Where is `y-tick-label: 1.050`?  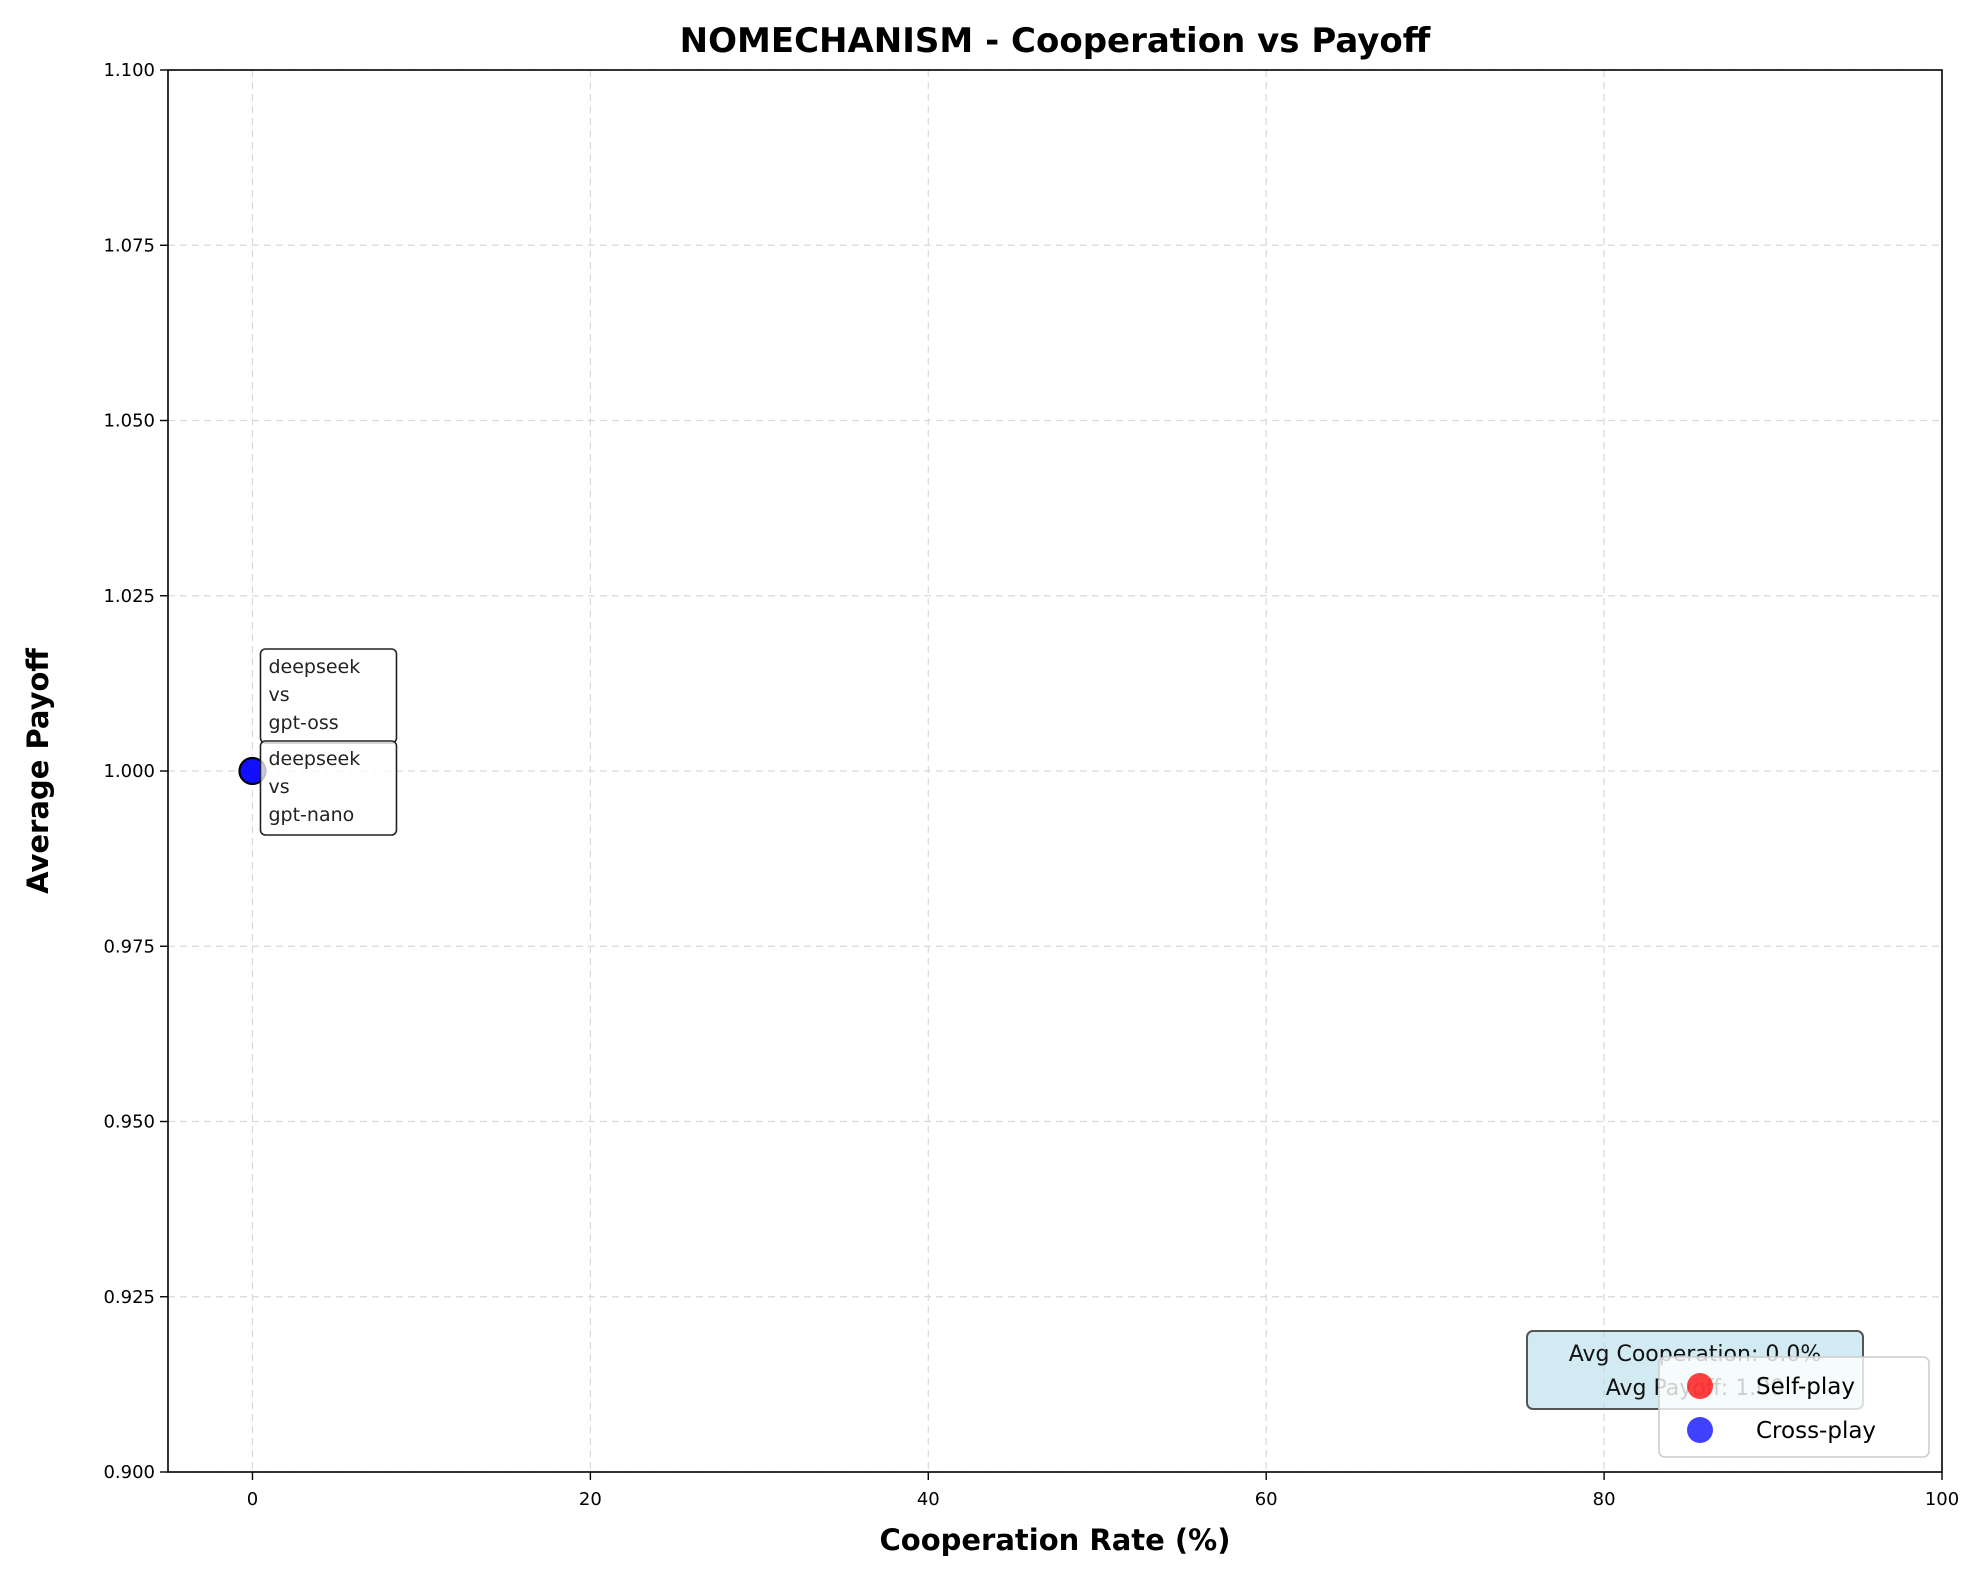
y-tick-label: 1.050 is located at coordinates (129, 421).